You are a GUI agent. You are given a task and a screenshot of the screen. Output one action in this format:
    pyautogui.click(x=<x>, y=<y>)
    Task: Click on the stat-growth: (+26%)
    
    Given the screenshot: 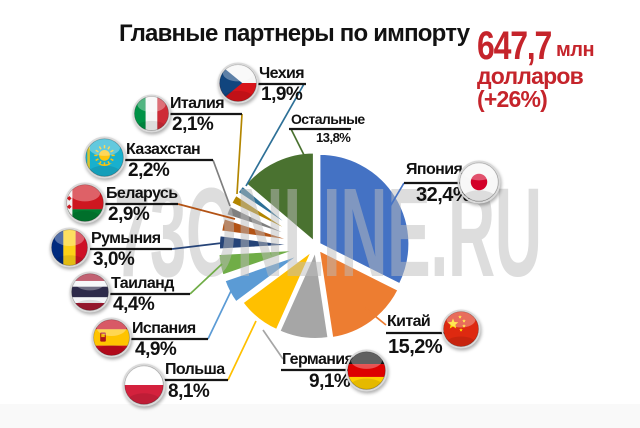 What is the action you would take?
    pyautogui.click(x=512, y=99)
    